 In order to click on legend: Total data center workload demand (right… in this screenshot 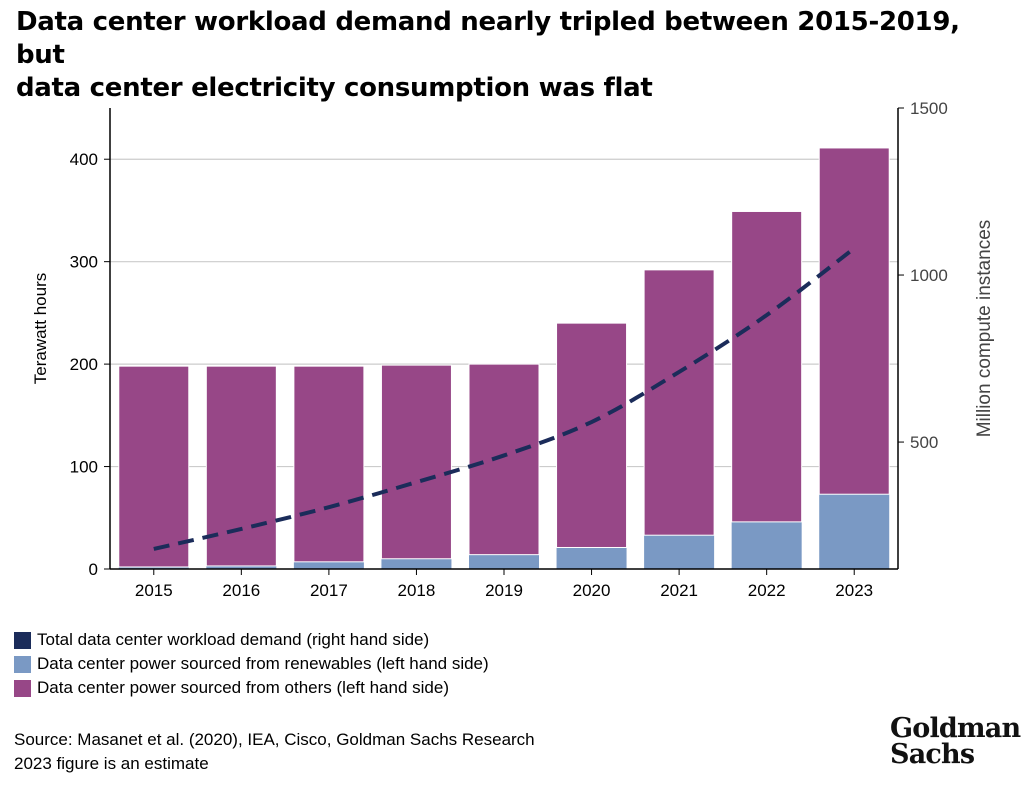, I will do `click(251, 664)`.